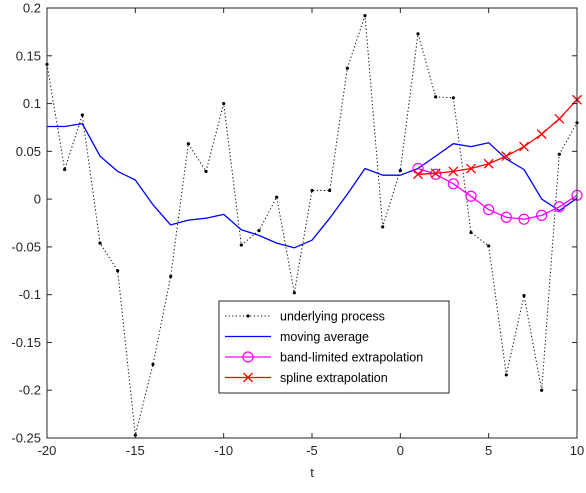 This screenshot has height=493, width=586. I want to click on legend-entry-band-limited-extrapolation: band-limited extrapolation, so click(324, 358).